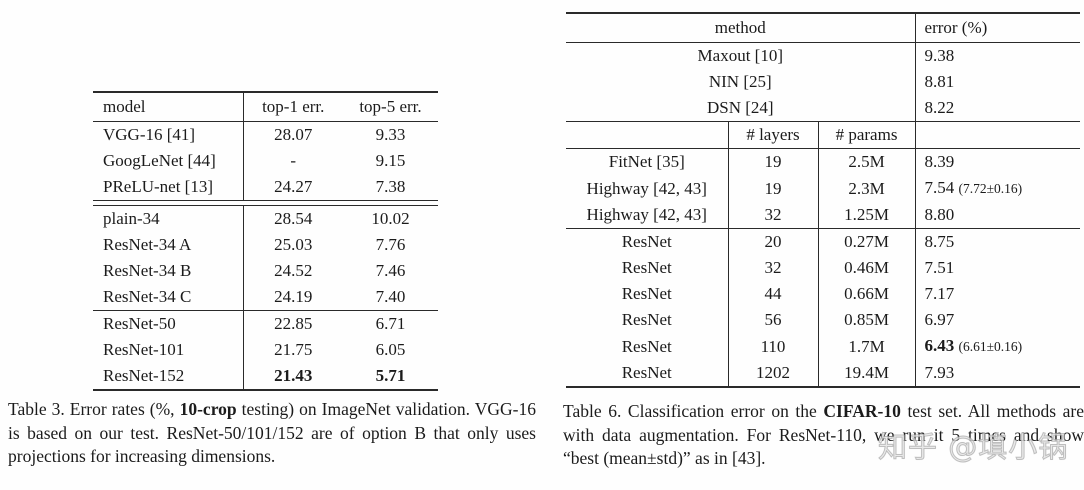 The height and width of the screenshot is (490, 1084). I want to click on params-header: # params, so click(866, 135).